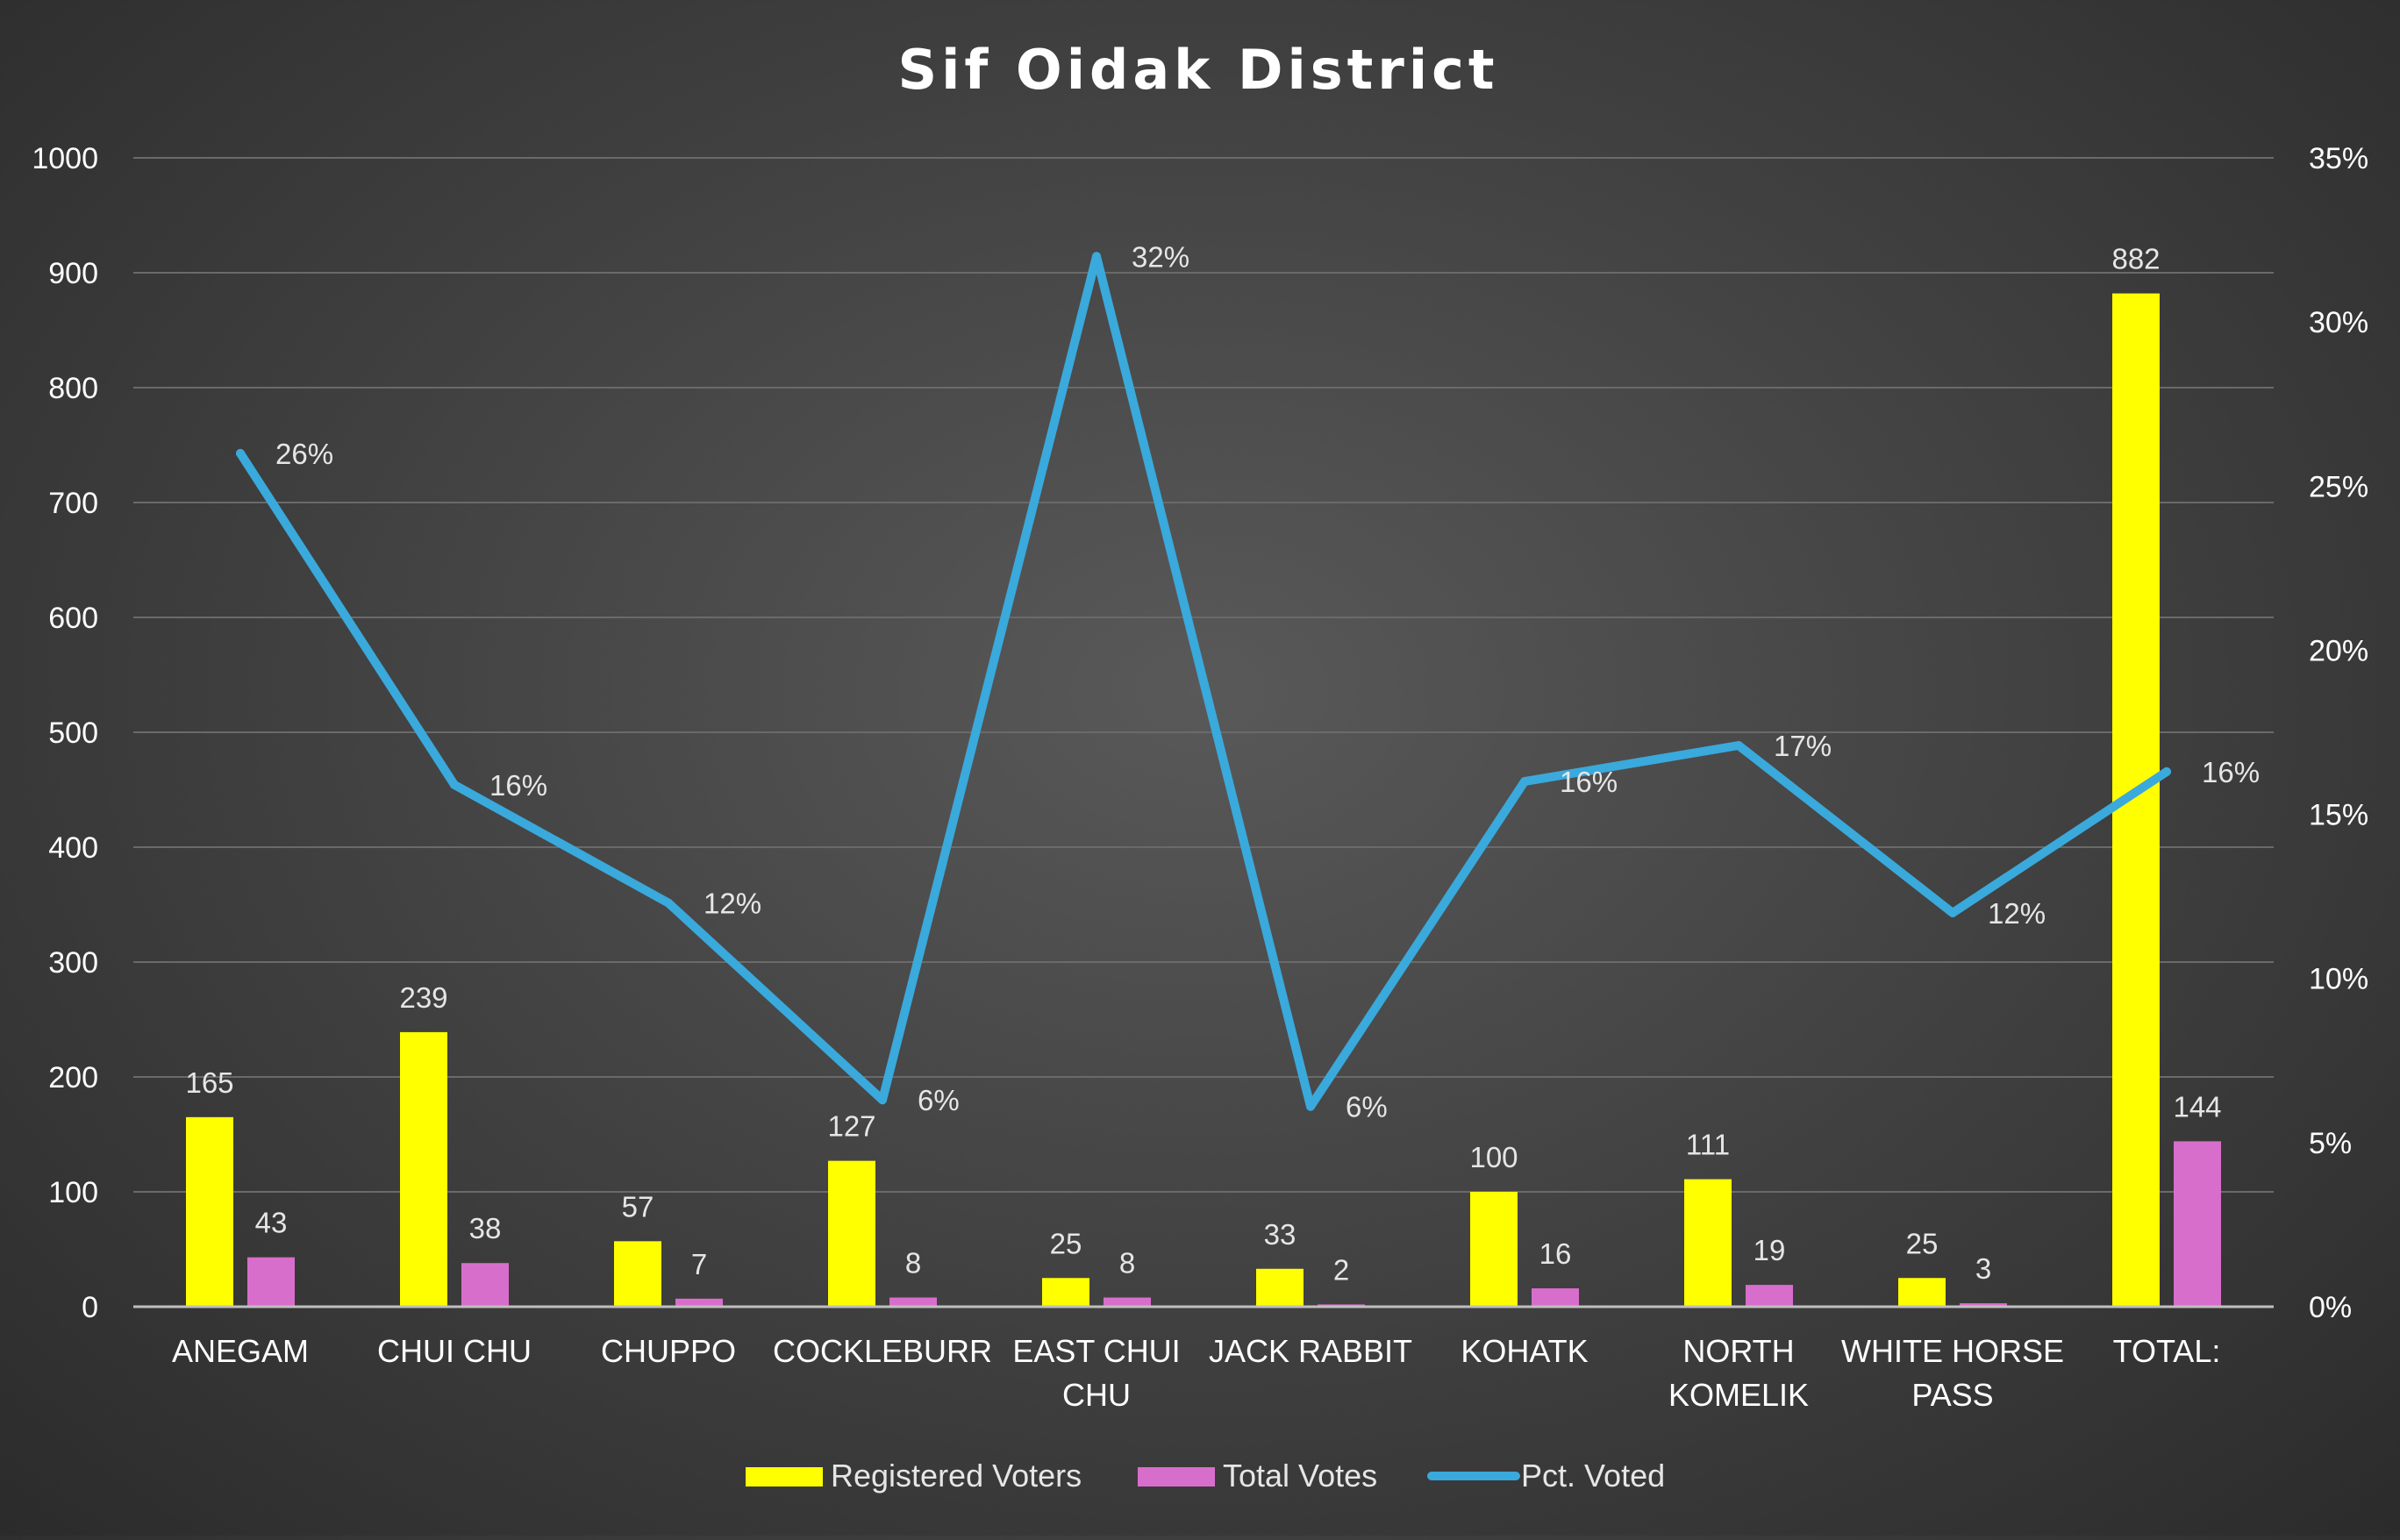 The width and height of the screenshot is (2400, 1540). What do you see at coordinates (2338, 486) in the screenshot?
I see `right-tick-label: 25%` at bounding box center [2338, 486].